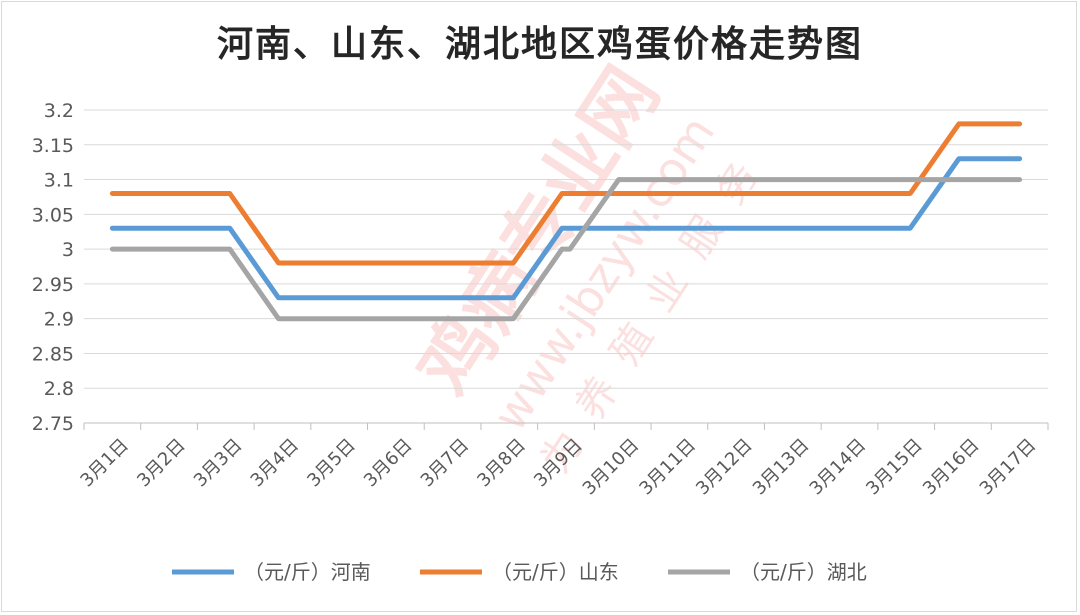  What do you see at coordinates (53, 267) in the screenshot?
I see `y-axis: 2.75 2.8 2.85 2.9 2.95 3 3.05 3.1 3.15 3.2` at bounding box center [53, 267].